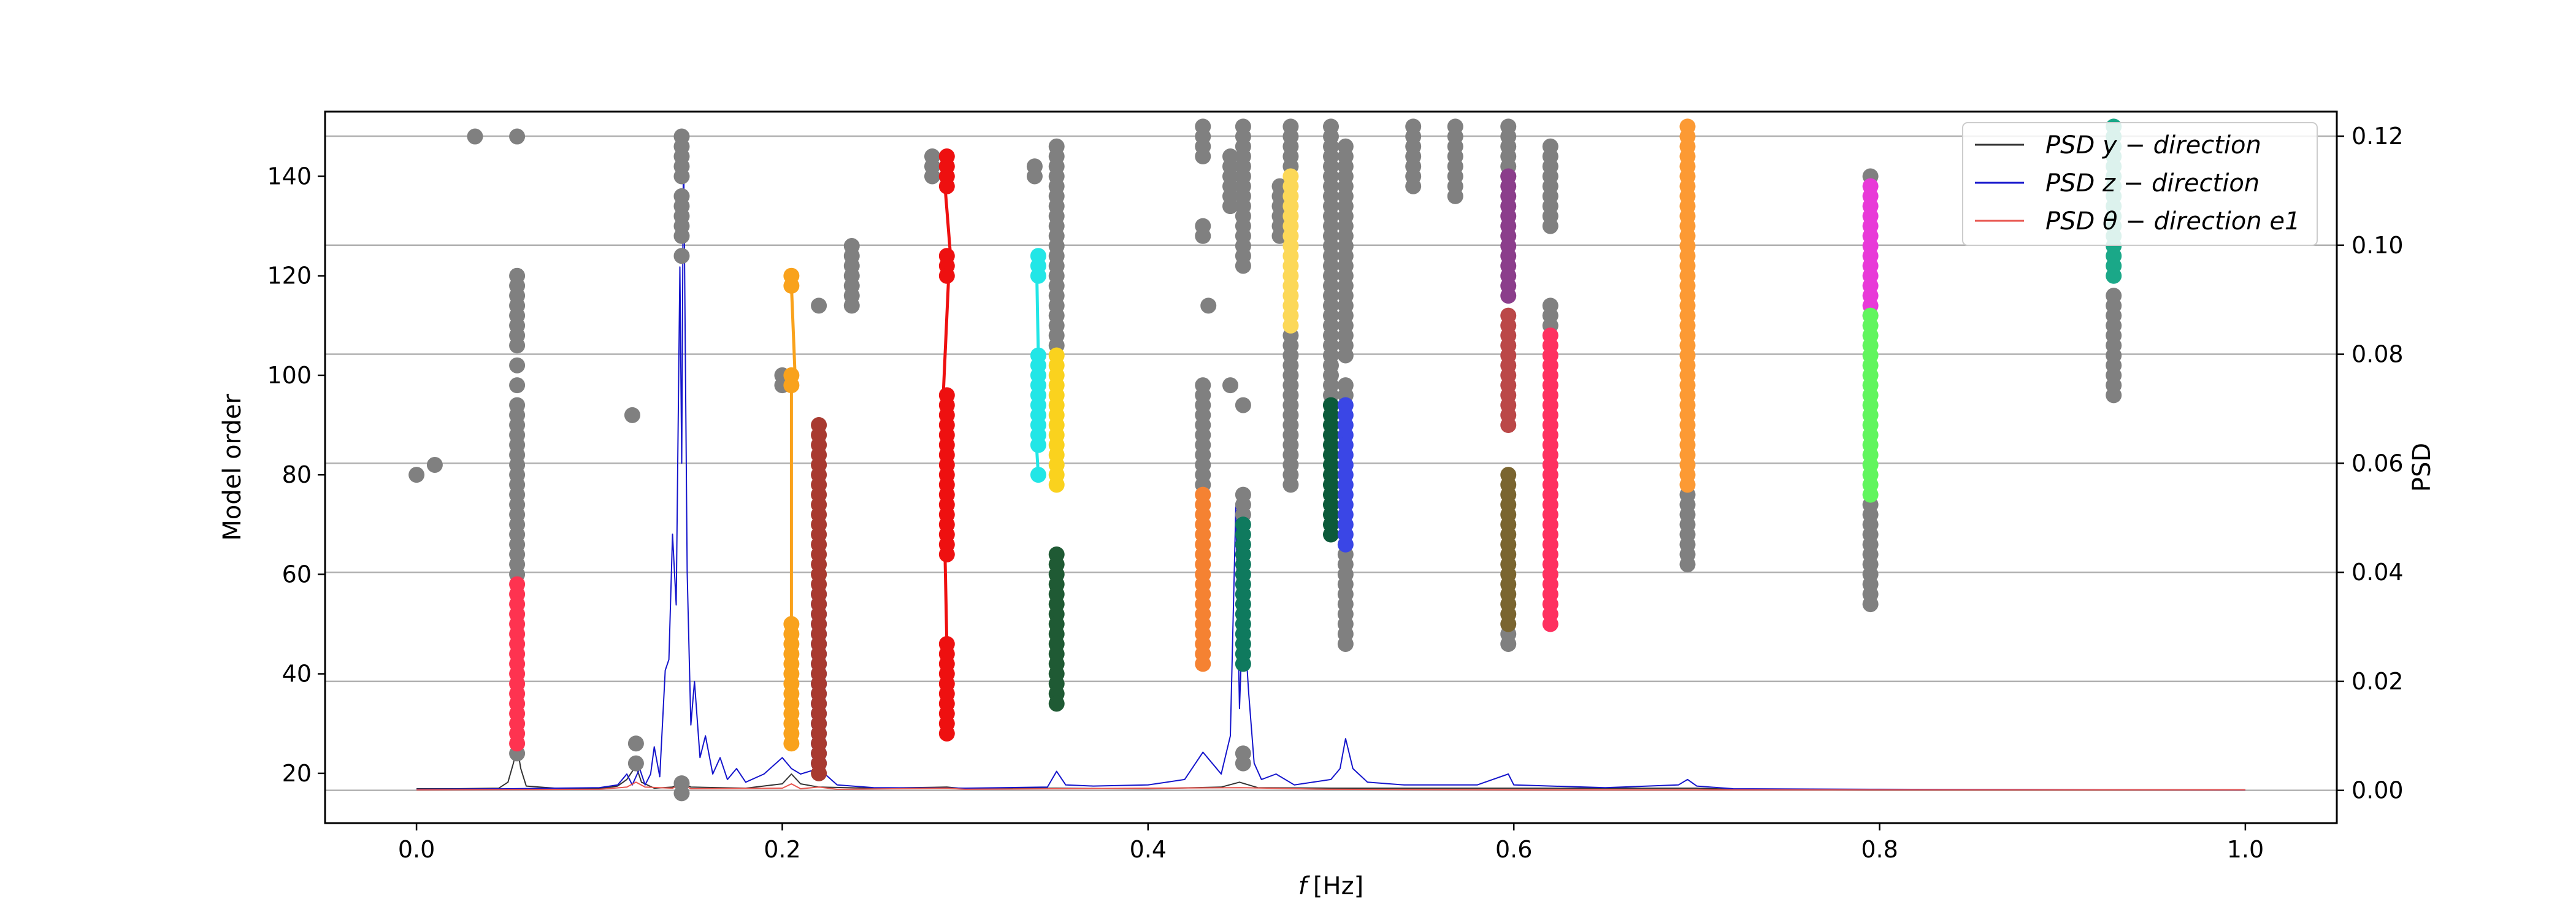  What do you see at coordinates (2378, 245) in the screenshot?
I see `y-right-tick-label: 0.10` at bounding box center [2378, 245].